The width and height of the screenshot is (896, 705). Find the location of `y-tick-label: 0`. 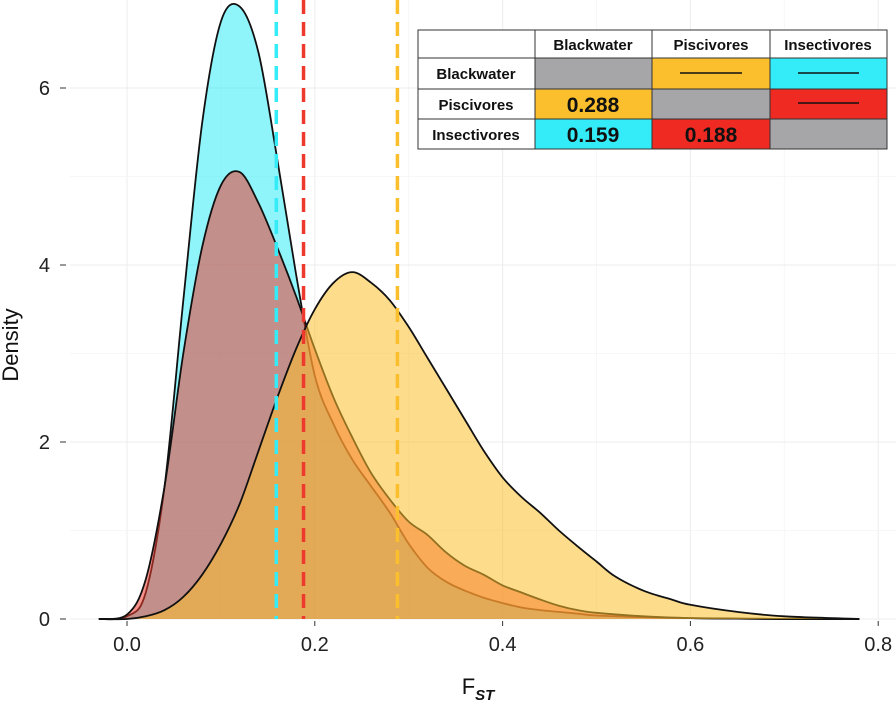

y-tick-label: 0 is located at coordinates (44, 620).